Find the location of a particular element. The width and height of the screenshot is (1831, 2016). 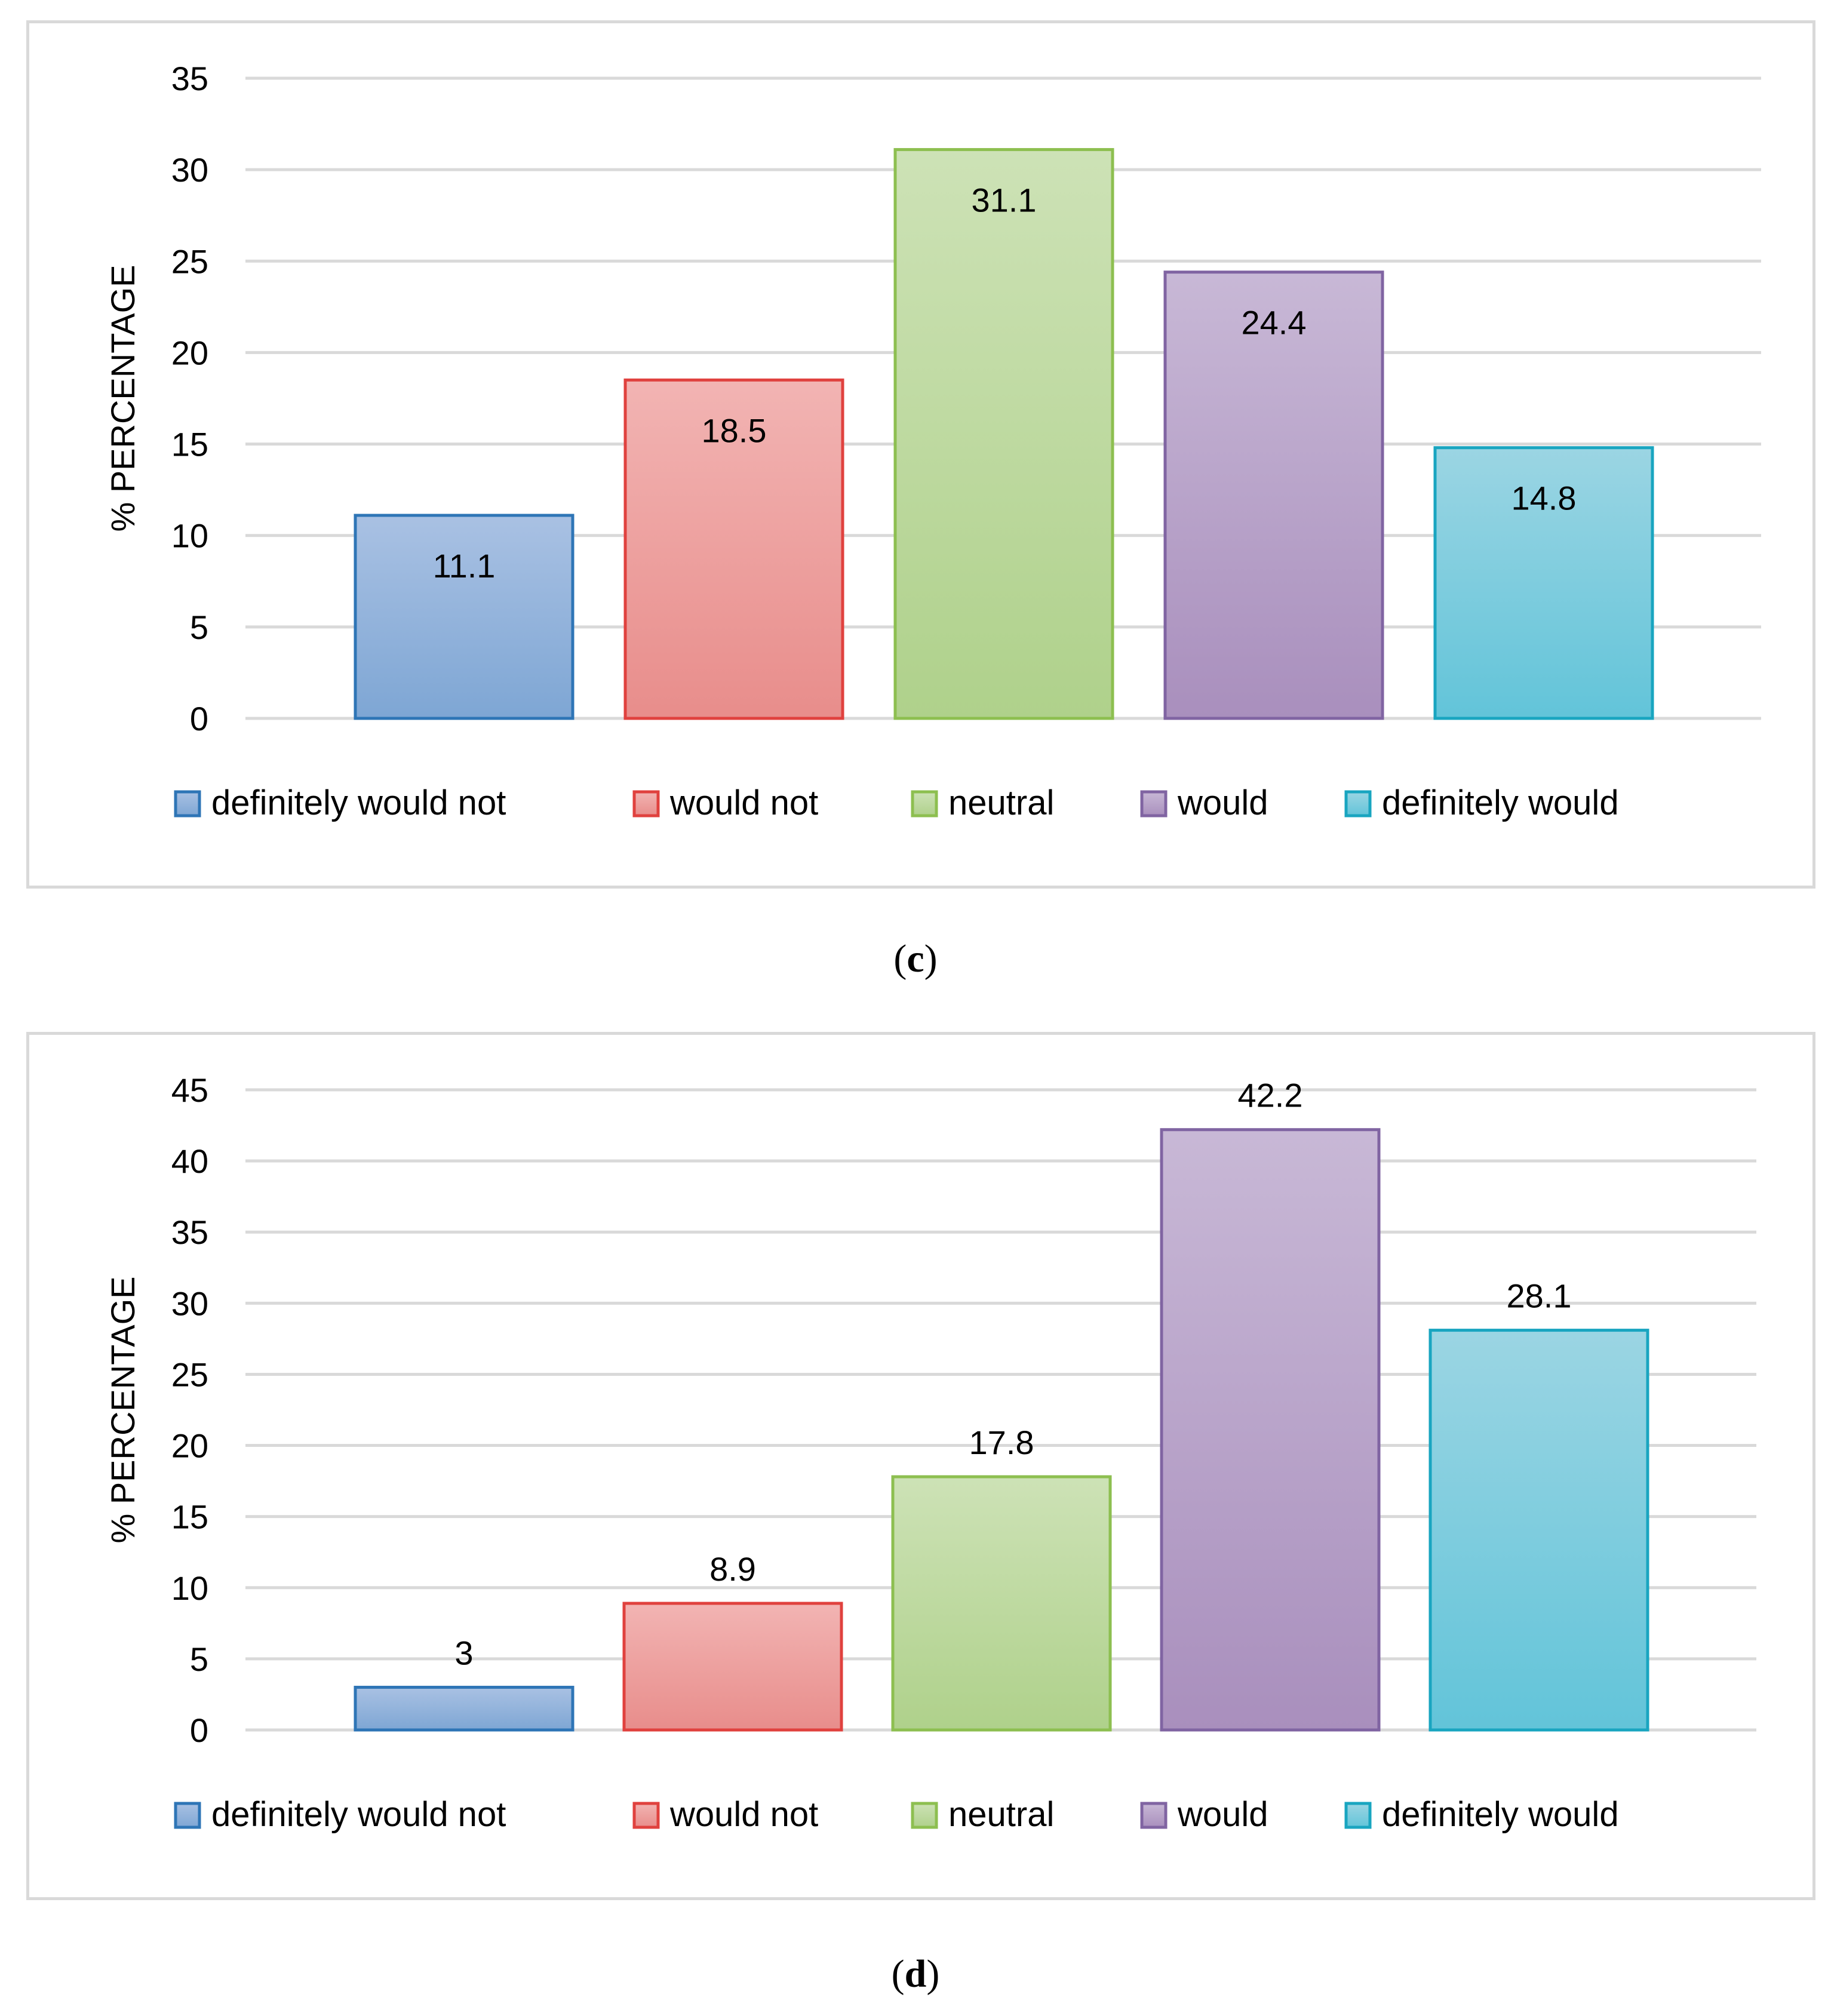

y-tick-label: 40 is located at coordinates (189, 1161).